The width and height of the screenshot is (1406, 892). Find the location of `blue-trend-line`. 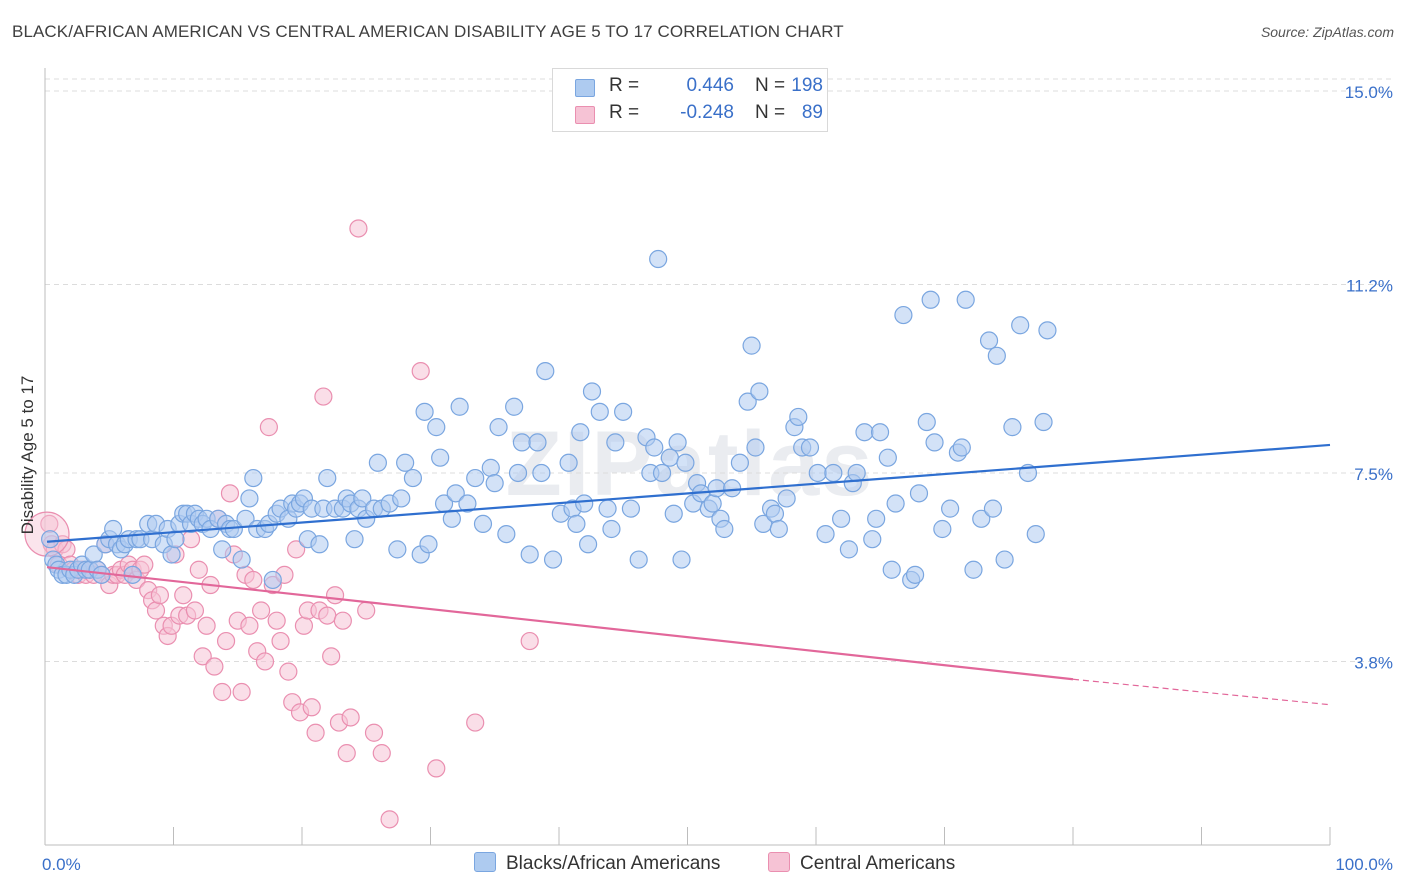

blue-trend-line is located at coordinates (688, 493).